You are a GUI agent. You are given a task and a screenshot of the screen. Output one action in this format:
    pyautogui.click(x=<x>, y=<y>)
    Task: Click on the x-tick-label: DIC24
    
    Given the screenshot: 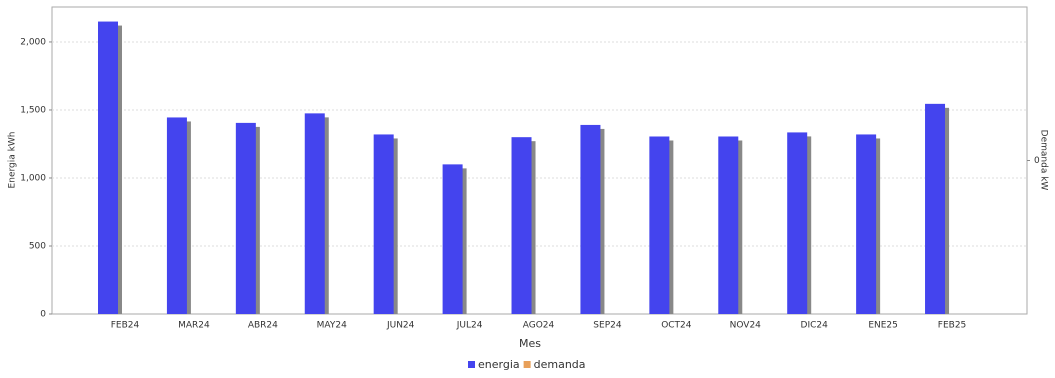 What is the action you would take?
    pyautogui.click(x=815, y=326)
    